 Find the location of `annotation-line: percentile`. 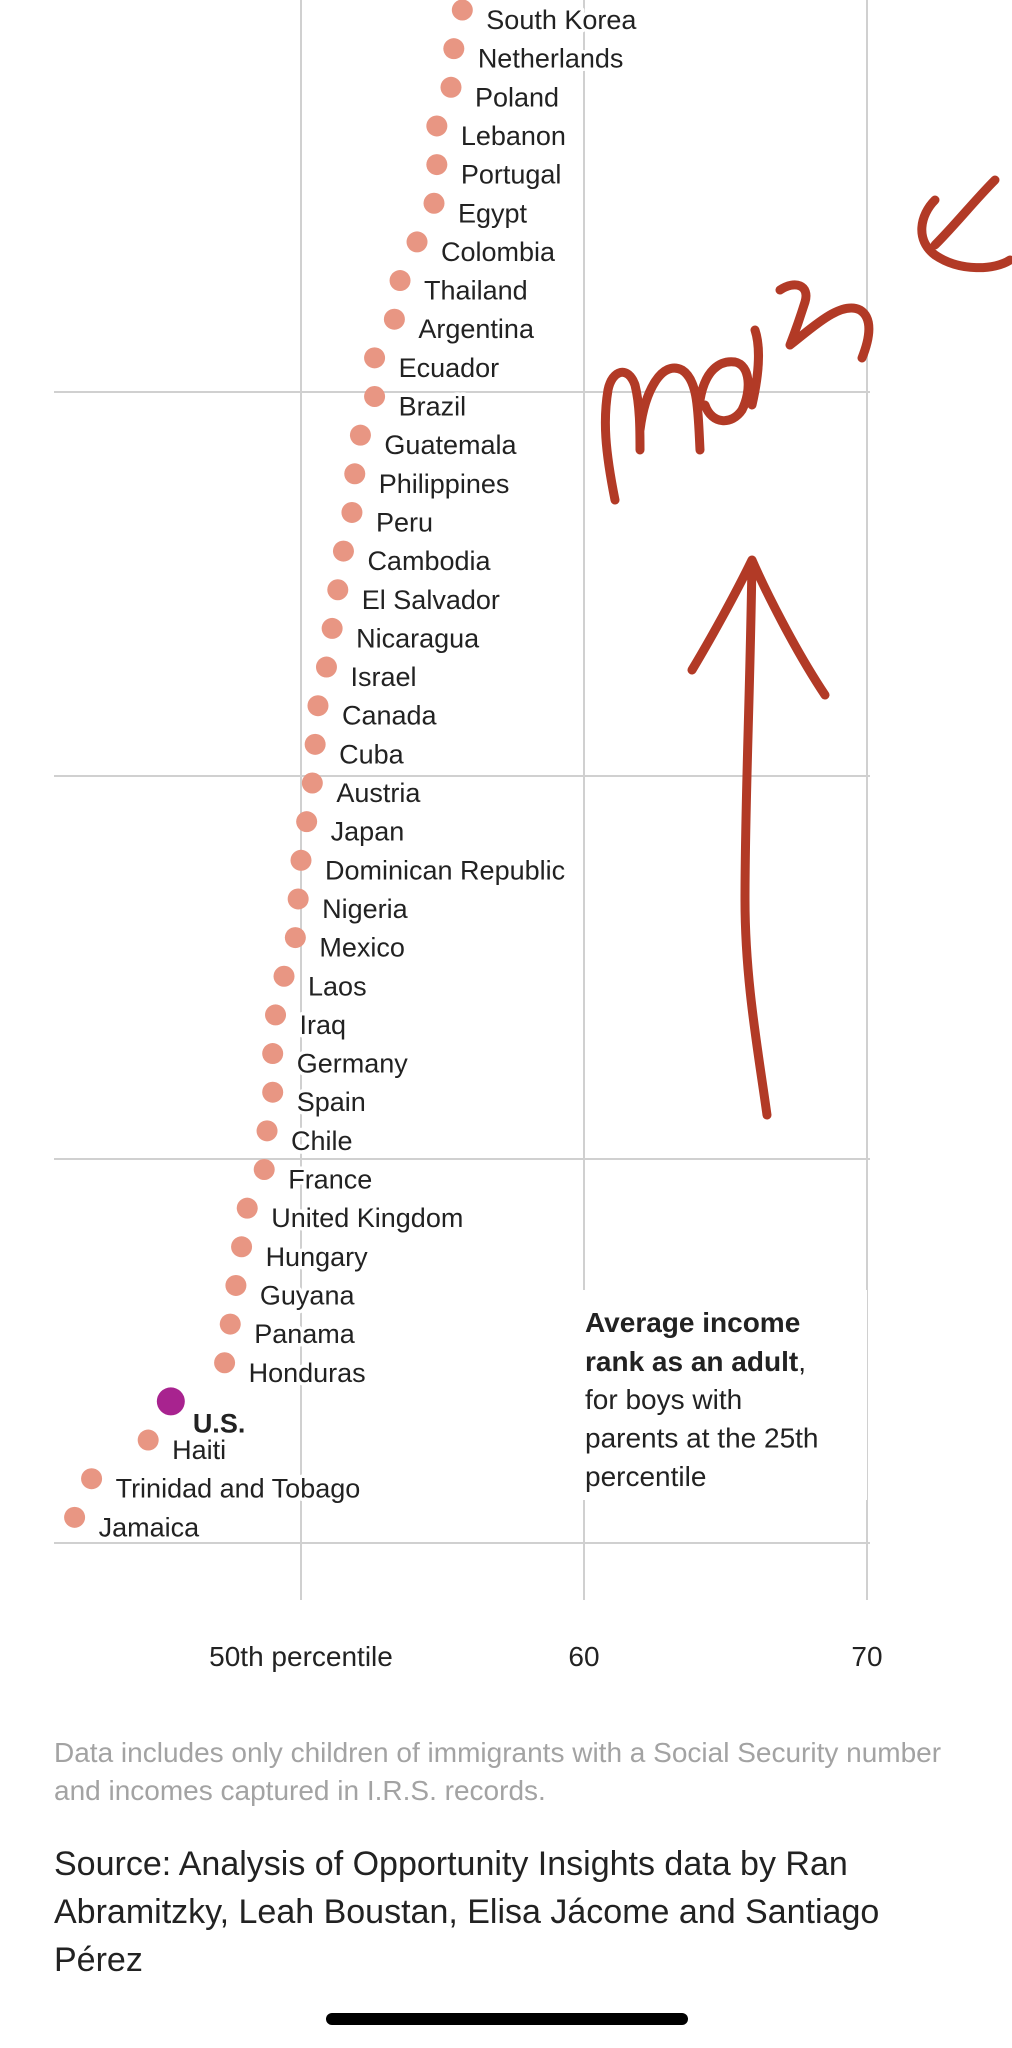

annotation-line: percentile is located at coordinates (645, 1476).